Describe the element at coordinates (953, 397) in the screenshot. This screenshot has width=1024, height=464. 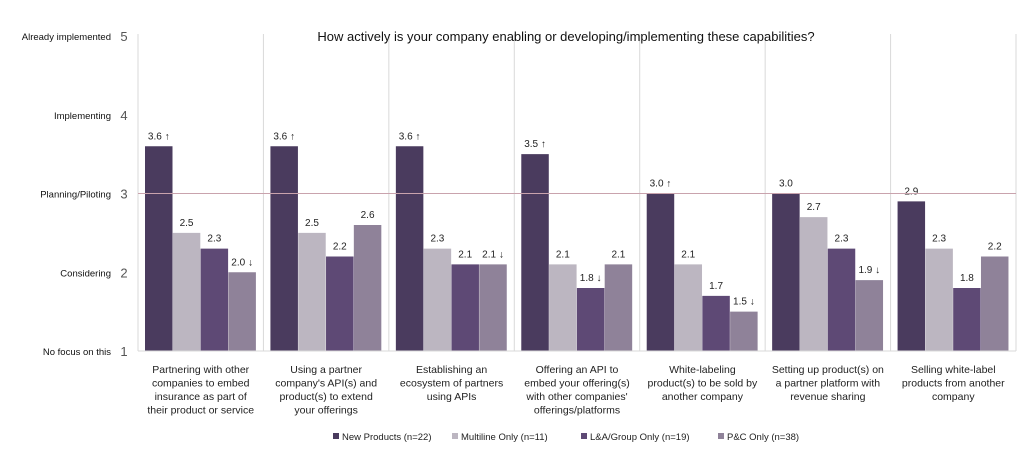
I see `x-tick-label-line: company` at that location.